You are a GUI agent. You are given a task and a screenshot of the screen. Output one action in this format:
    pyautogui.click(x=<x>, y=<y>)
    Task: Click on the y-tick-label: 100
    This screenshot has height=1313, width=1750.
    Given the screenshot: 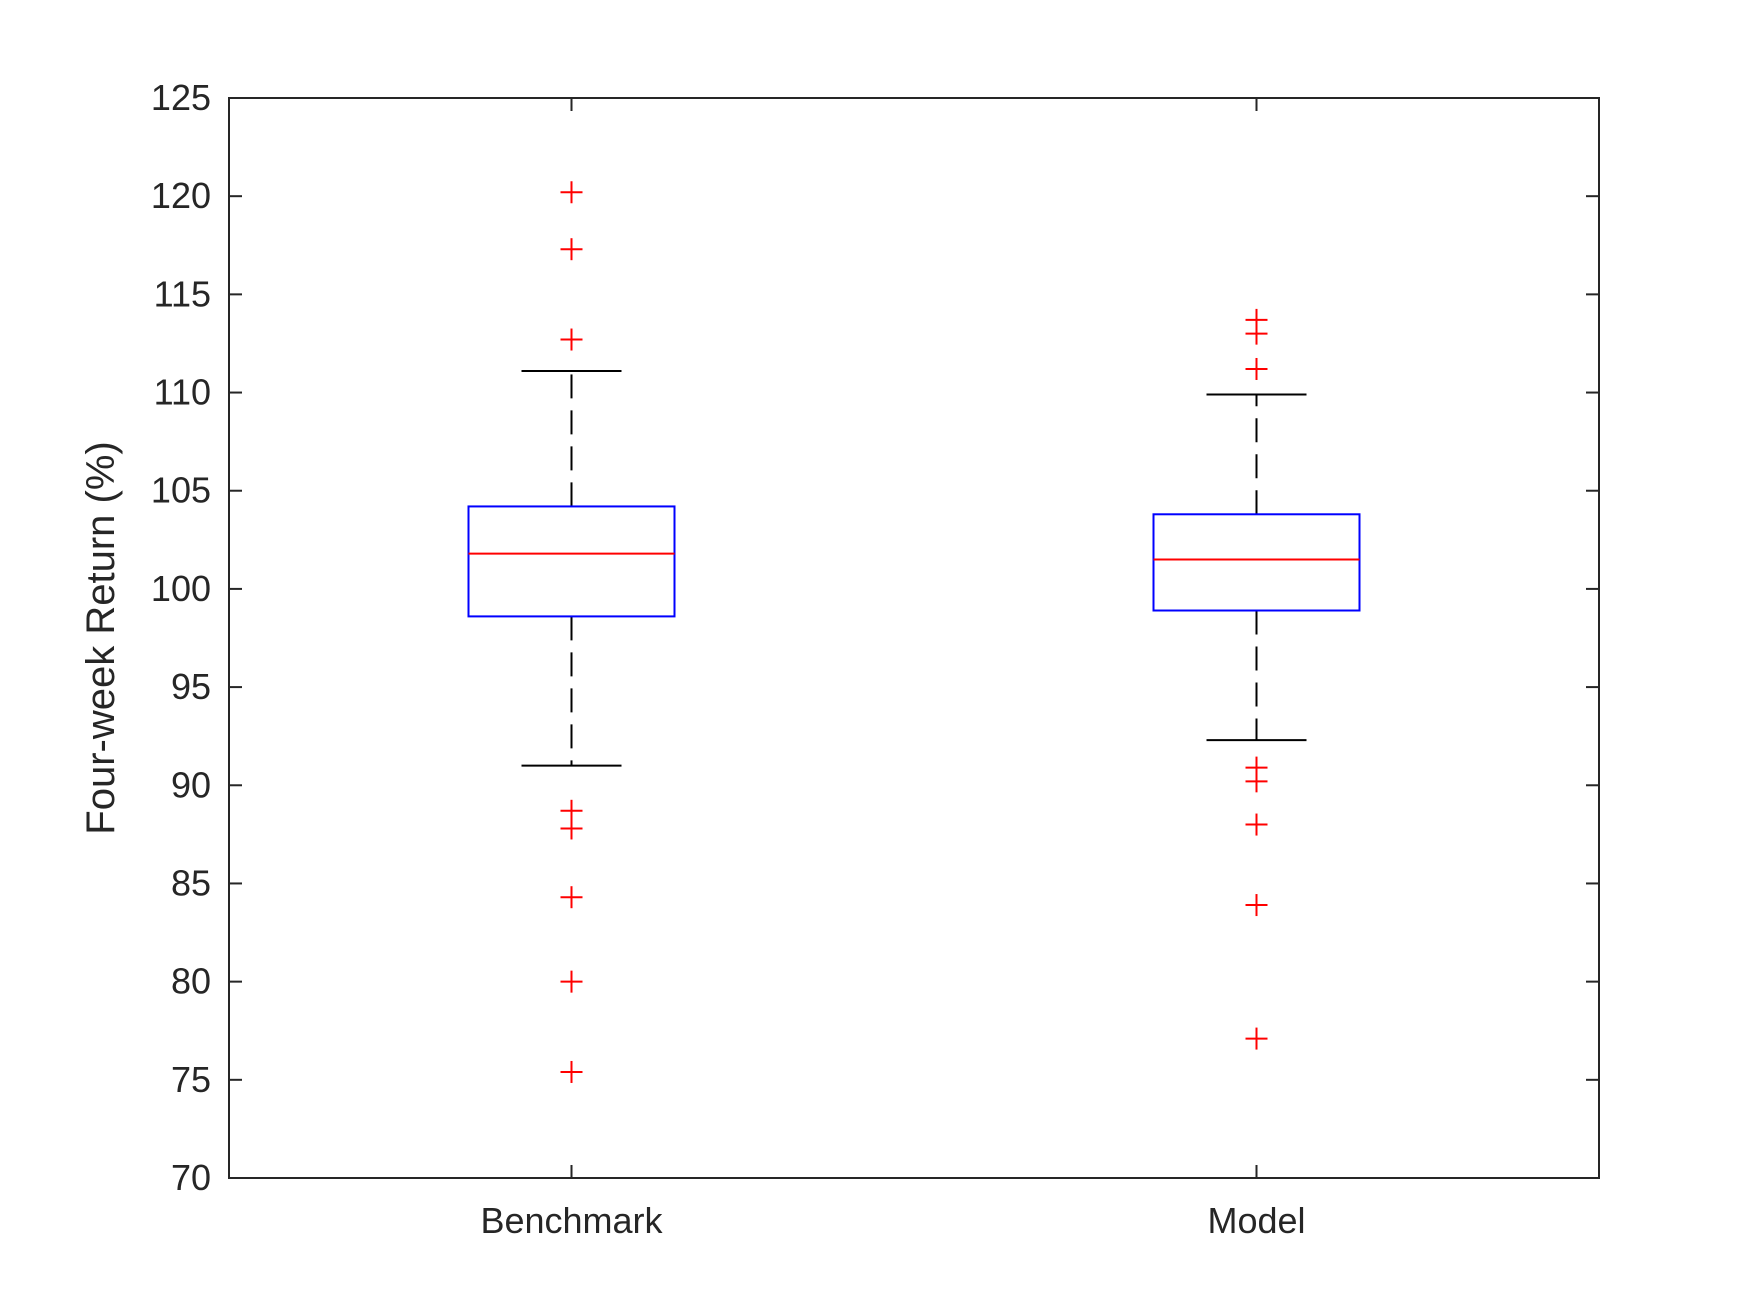 What is the action you would take?
    pyautogui.click(x=181, y=588)
    